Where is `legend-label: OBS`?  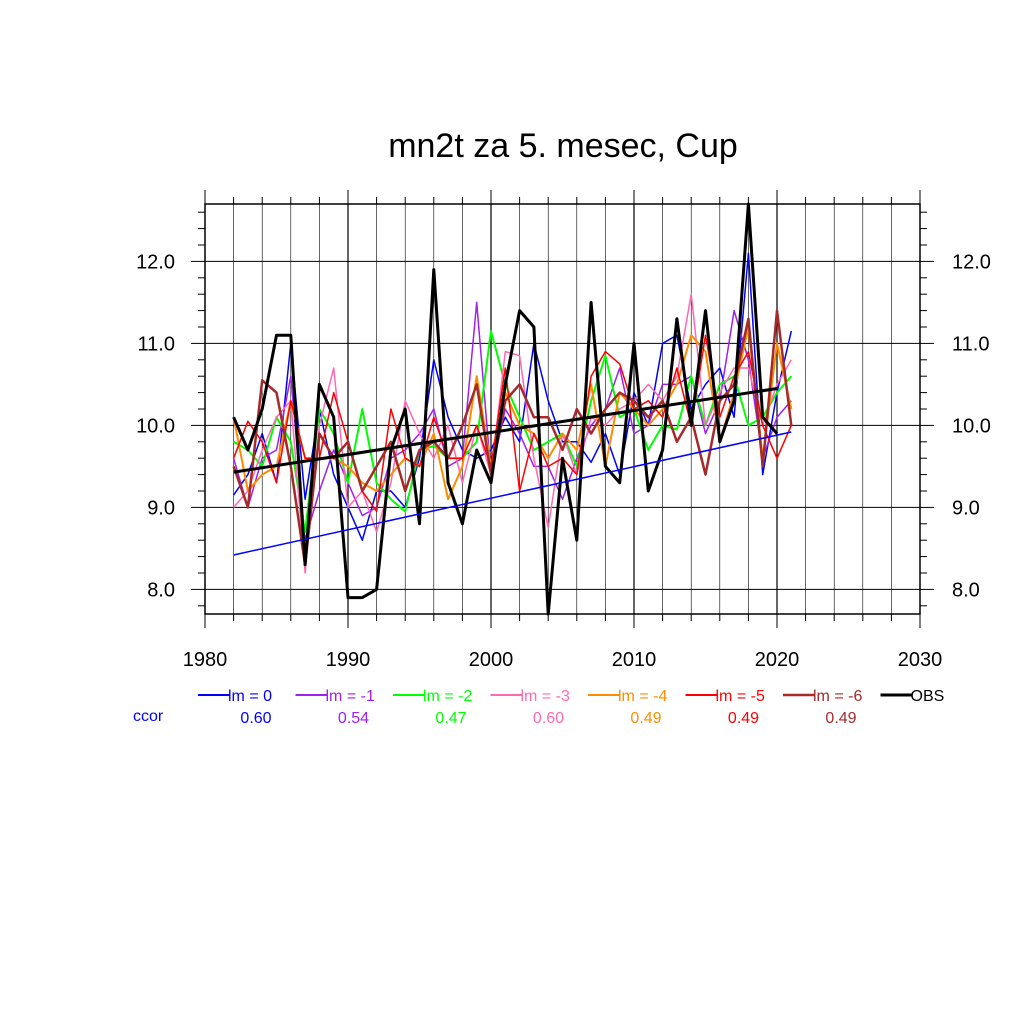
legend-label: OBS is located at coordinates (928, 696).